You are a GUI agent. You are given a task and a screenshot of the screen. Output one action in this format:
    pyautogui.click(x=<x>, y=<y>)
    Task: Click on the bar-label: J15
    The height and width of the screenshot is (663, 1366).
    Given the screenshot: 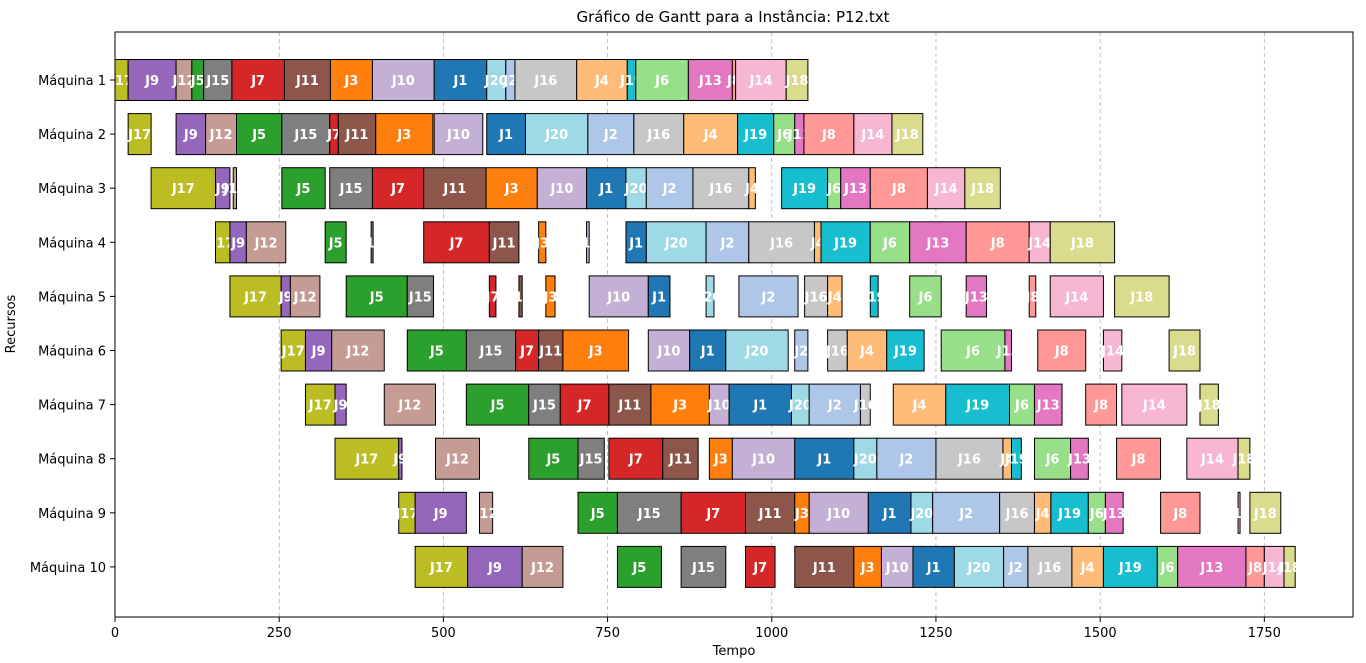 What is the action you would take?
    pyautogui.click(x=591, y=460)
    